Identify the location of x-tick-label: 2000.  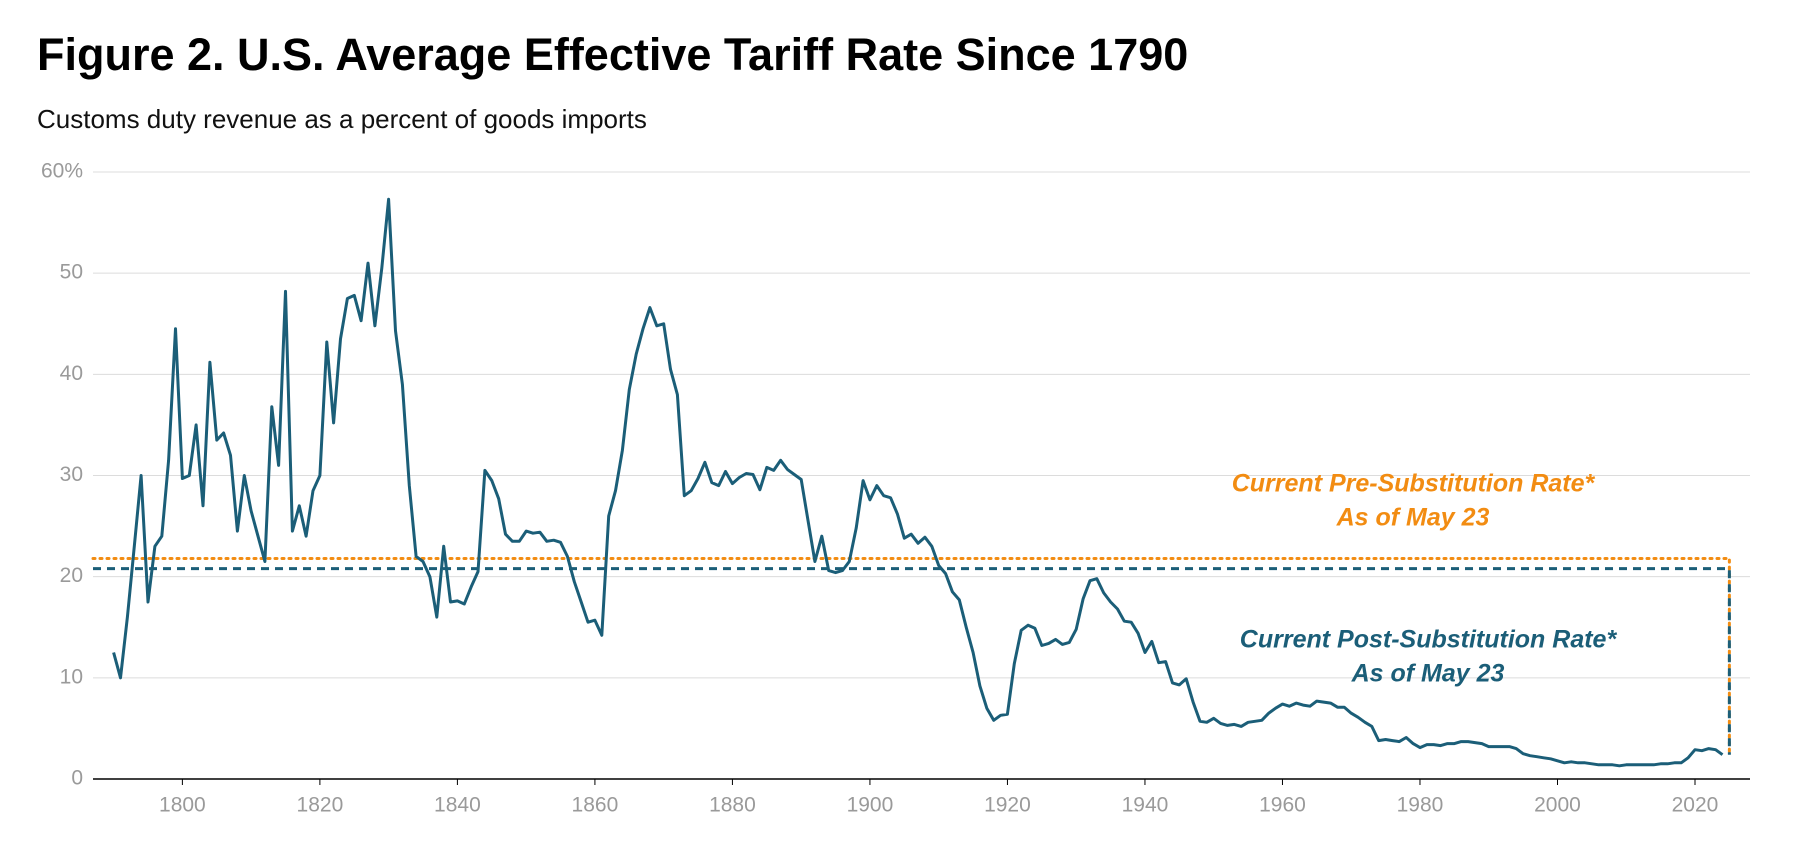
(1557, 805).